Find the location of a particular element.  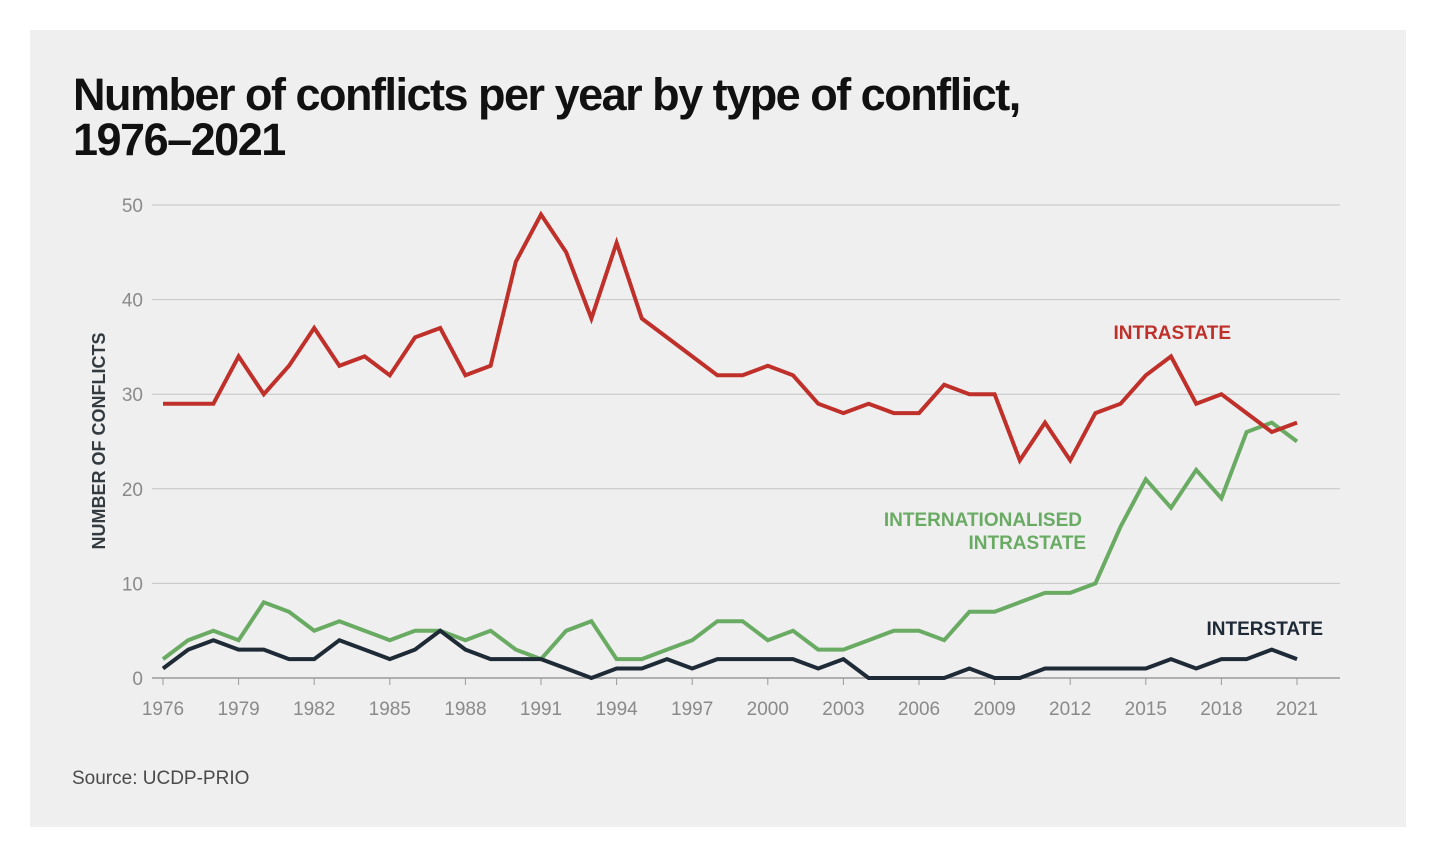

x-tick-label: 2015 is located at coordinates (1146, 709).